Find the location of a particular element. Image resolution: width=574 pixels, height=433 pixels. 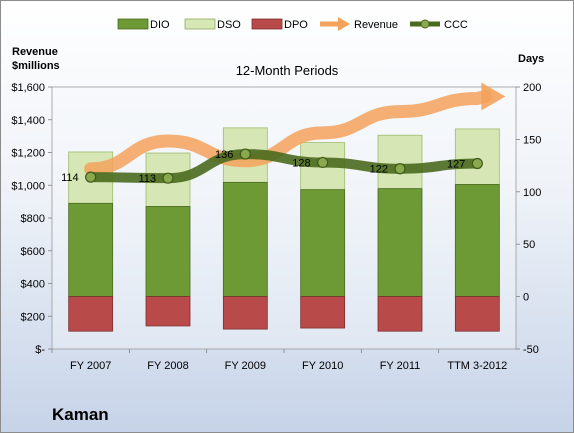

right-tick-label: 100 is located at coordinates (532, 193).